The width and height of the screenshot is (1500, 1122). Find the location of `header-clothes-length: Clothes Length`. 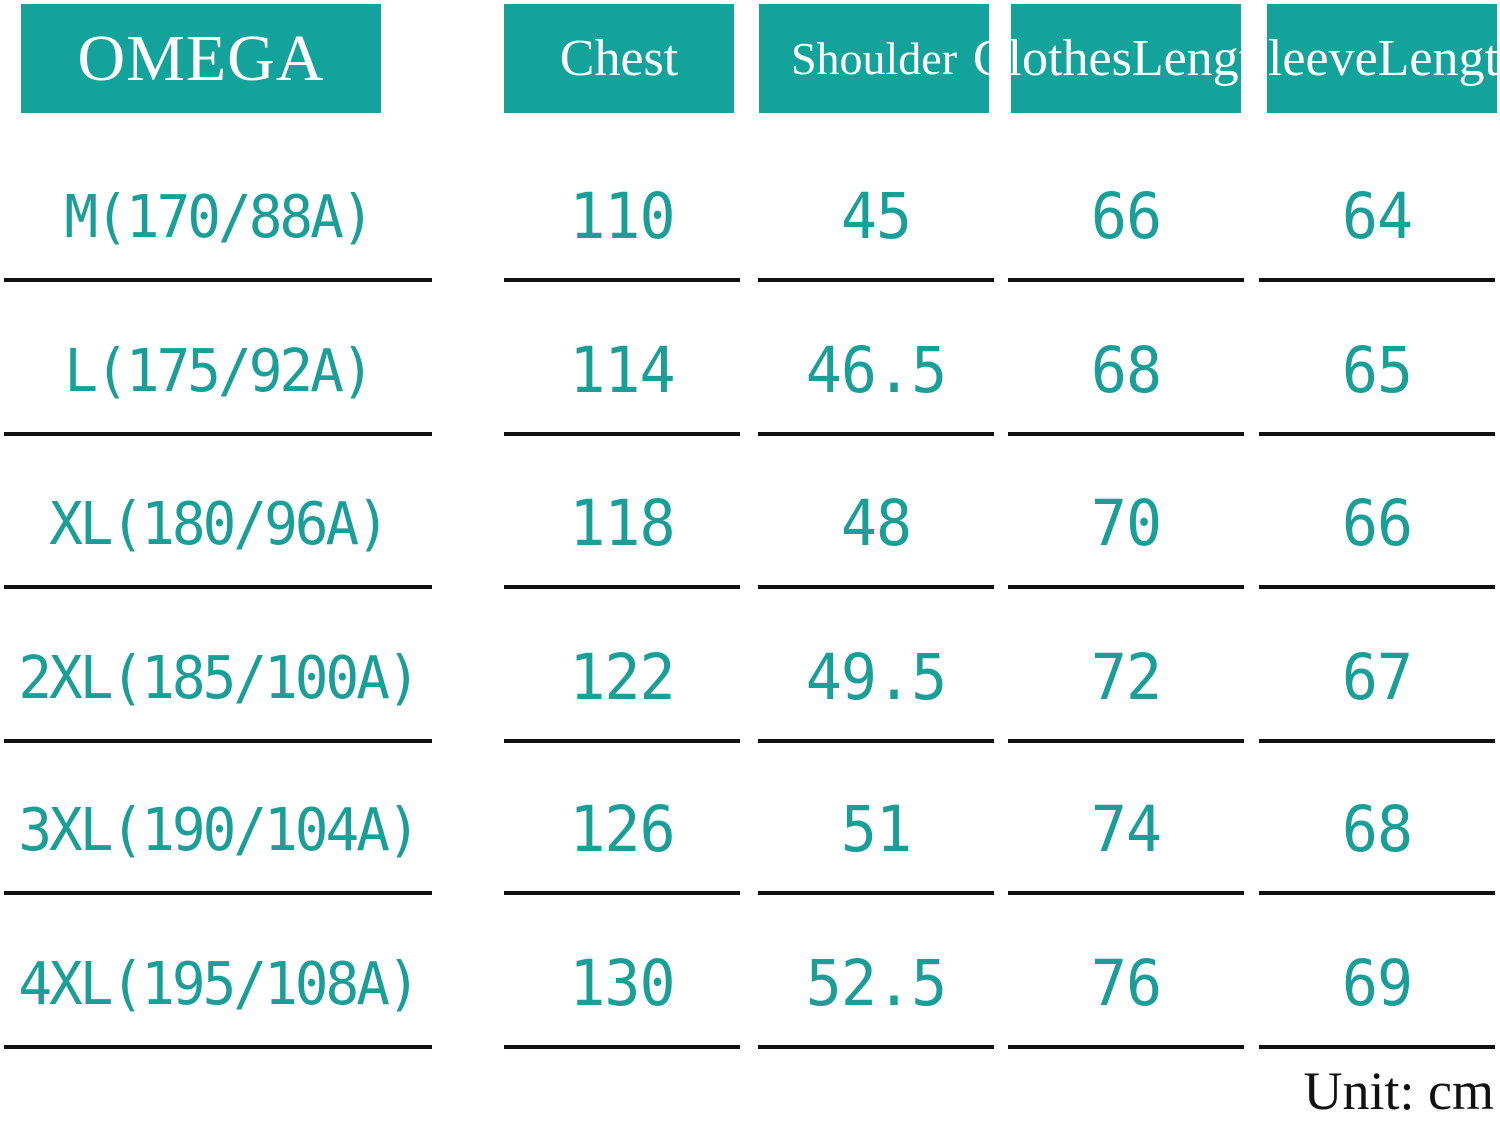

header-clothes-length: Clothes Length is located at coordinates (1126, 58).